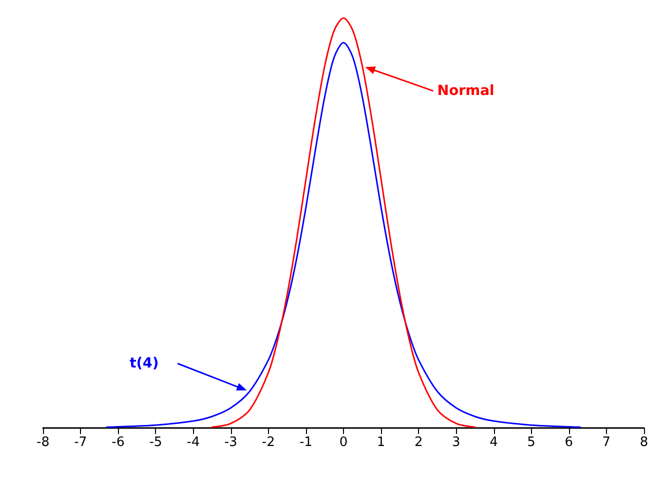 This screenshot has width=664, height=479. What do you see at coordinates (569, 442) in the screenshot?
I see `x-tick-label: 6` at bounding box center [569, 442].